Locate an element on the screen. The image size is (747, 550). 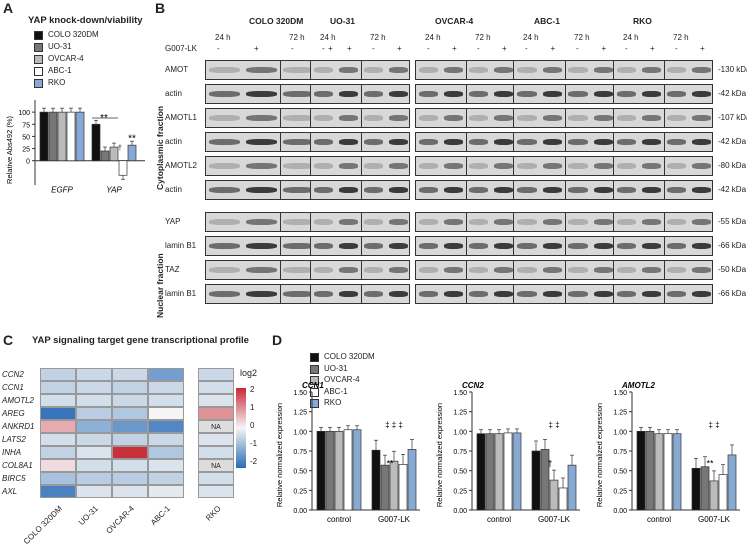
blot-row-label: TAZ is located at coordinates (172, 269).